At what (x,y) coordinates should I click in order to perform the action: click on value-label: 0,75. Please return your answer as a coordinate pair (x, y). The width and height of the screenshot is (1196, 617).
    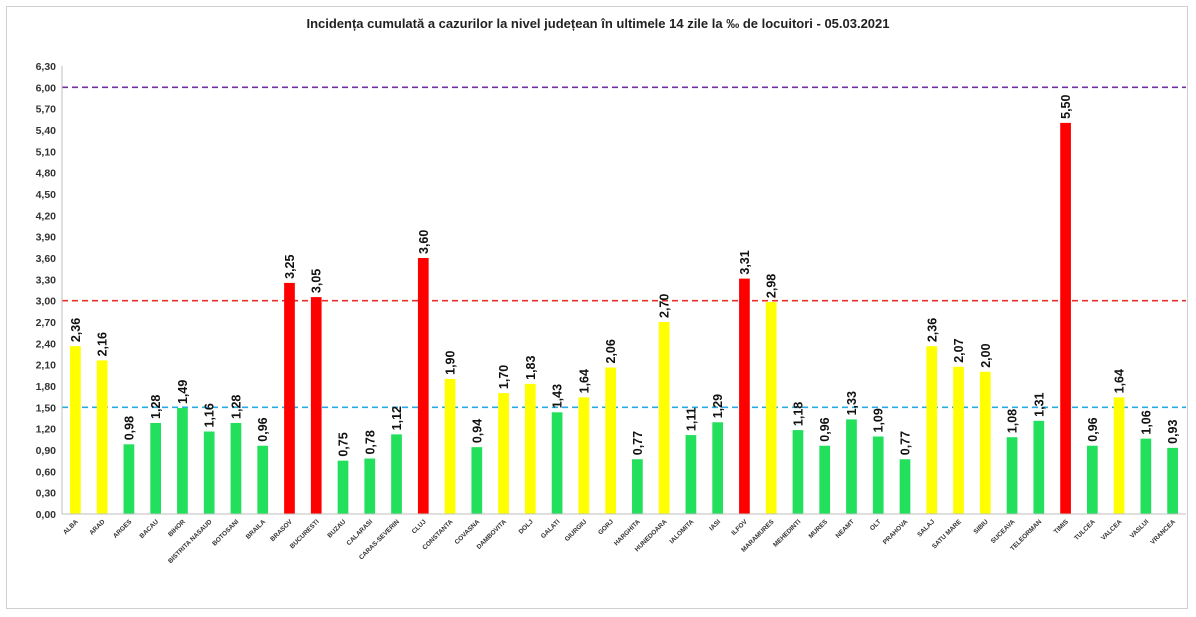
    Looking at the image, I should click on (344, 444).